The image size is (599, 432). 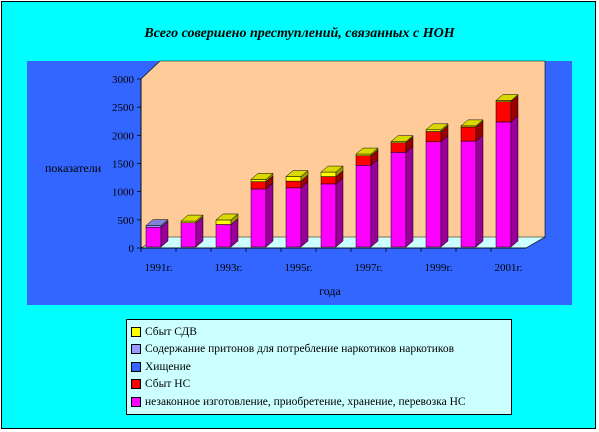 What do you see at coordinates (438, 268) in the screenshot?
I see `x-tick-label: 1999г.` at bounding box center [438, 268].